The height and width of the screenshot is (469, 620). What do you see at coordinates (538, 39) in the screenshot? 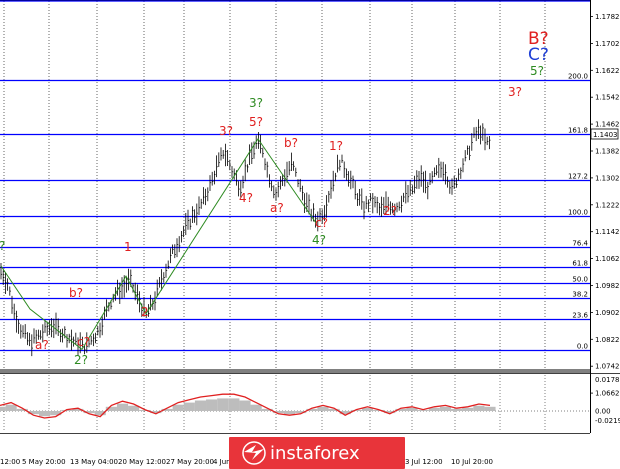
I see `wave-label-18: B?` at bounding box center [538, 39].